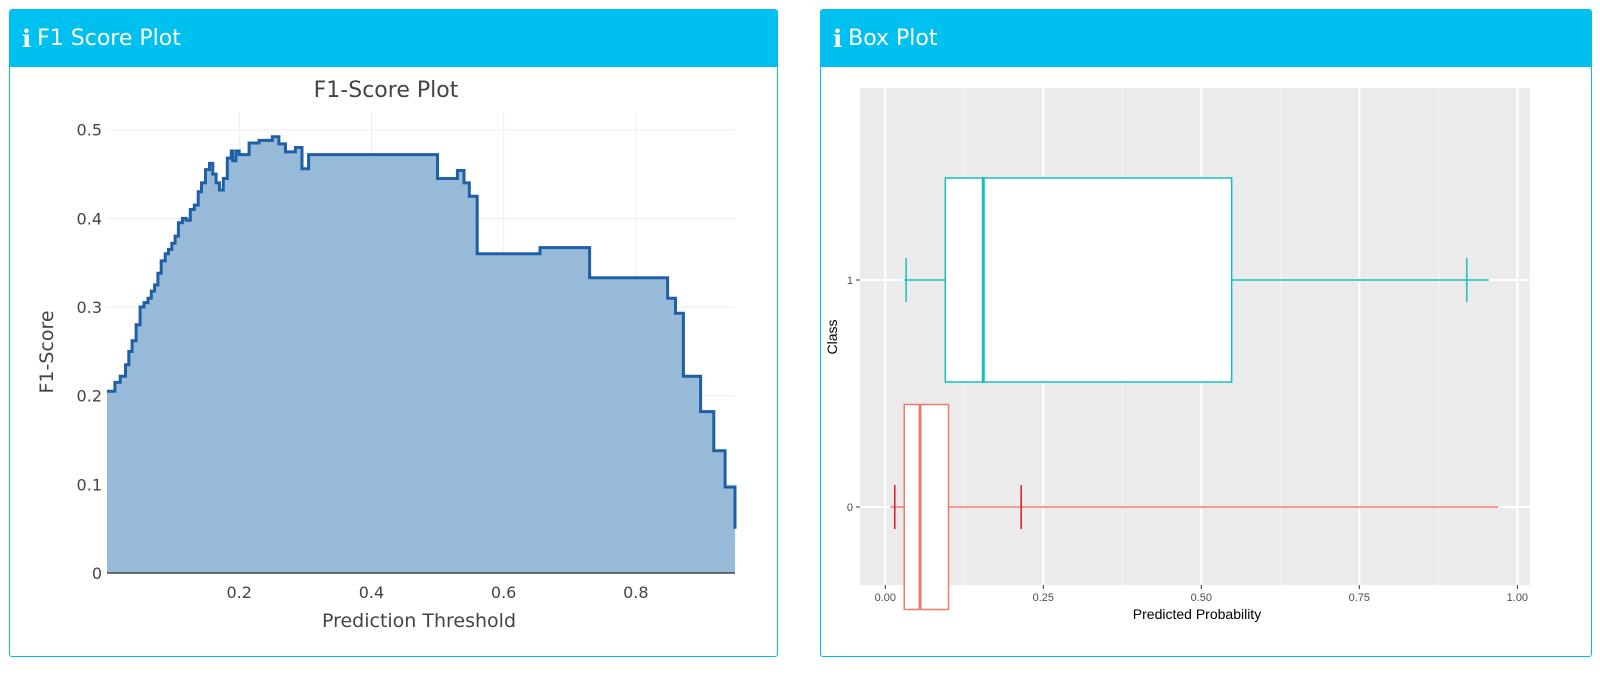 The image size is (1600, 674). What do you see at coordinates (1517, 598) in the screenshot?
I see `box-x-tick-label: 1.00` at bounding box center [1517, 598].